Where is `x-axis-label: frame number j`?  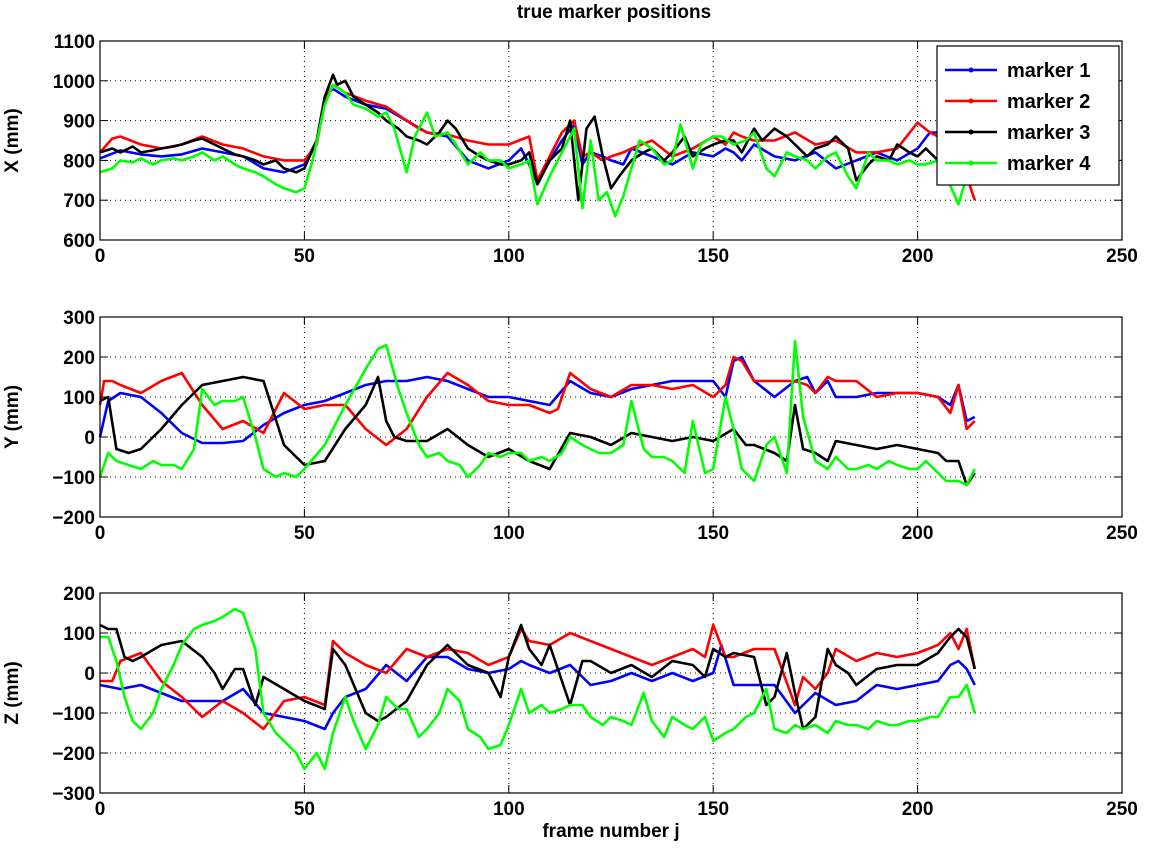
x-axis-label: frame number j is located at coordinates (610, 831).